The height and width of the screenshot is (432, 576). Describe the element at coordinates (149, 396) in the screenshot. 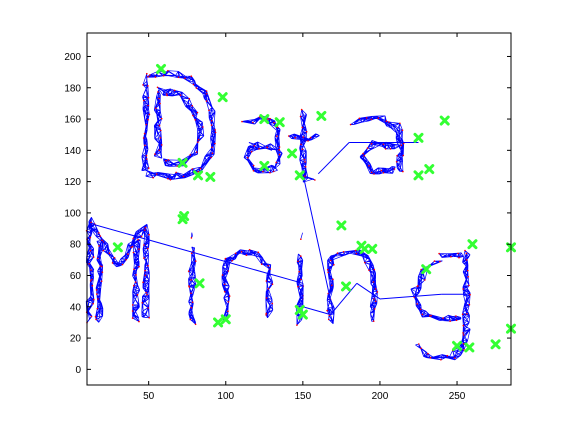

I see `x-tick-label: 50` at that location.